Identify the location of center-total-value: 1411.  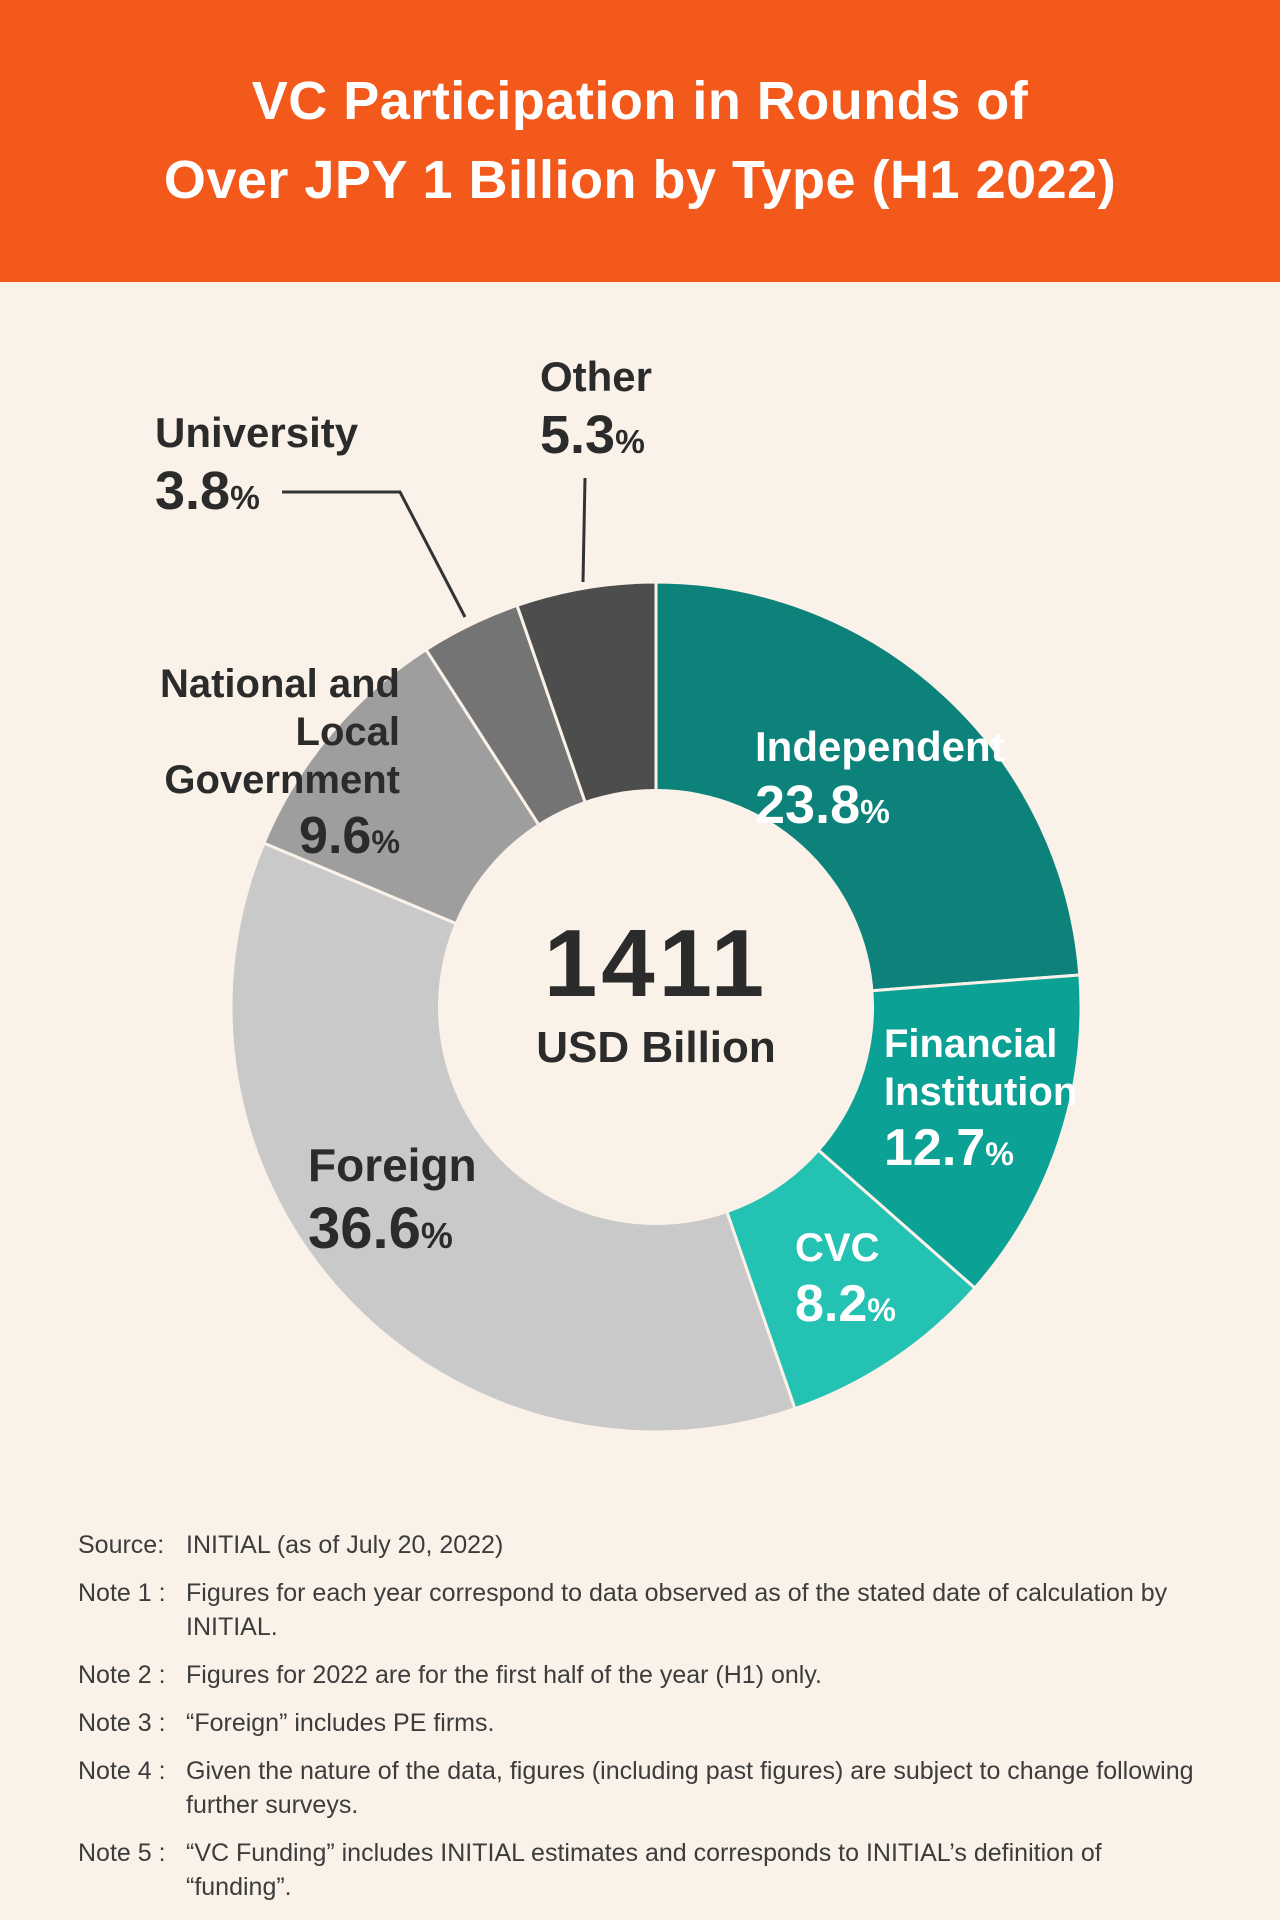
(656, 963).